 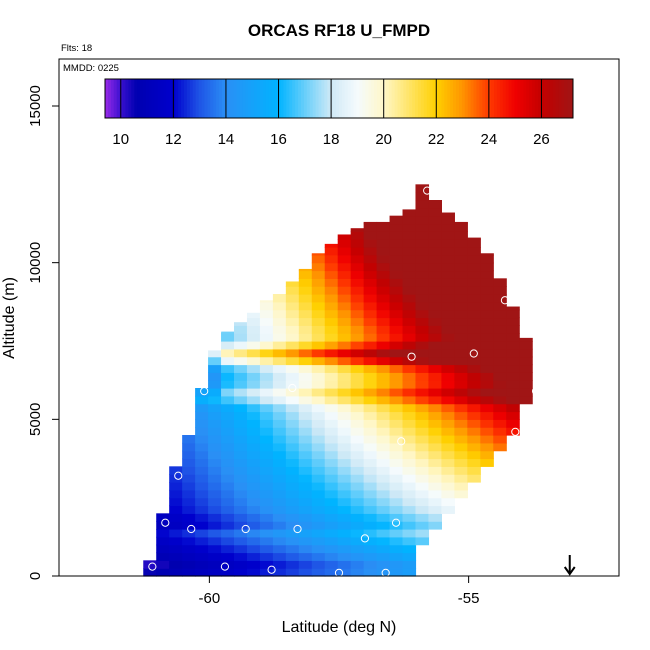 I want to click on y-tick-label: 0, so click(x=35, y=576).